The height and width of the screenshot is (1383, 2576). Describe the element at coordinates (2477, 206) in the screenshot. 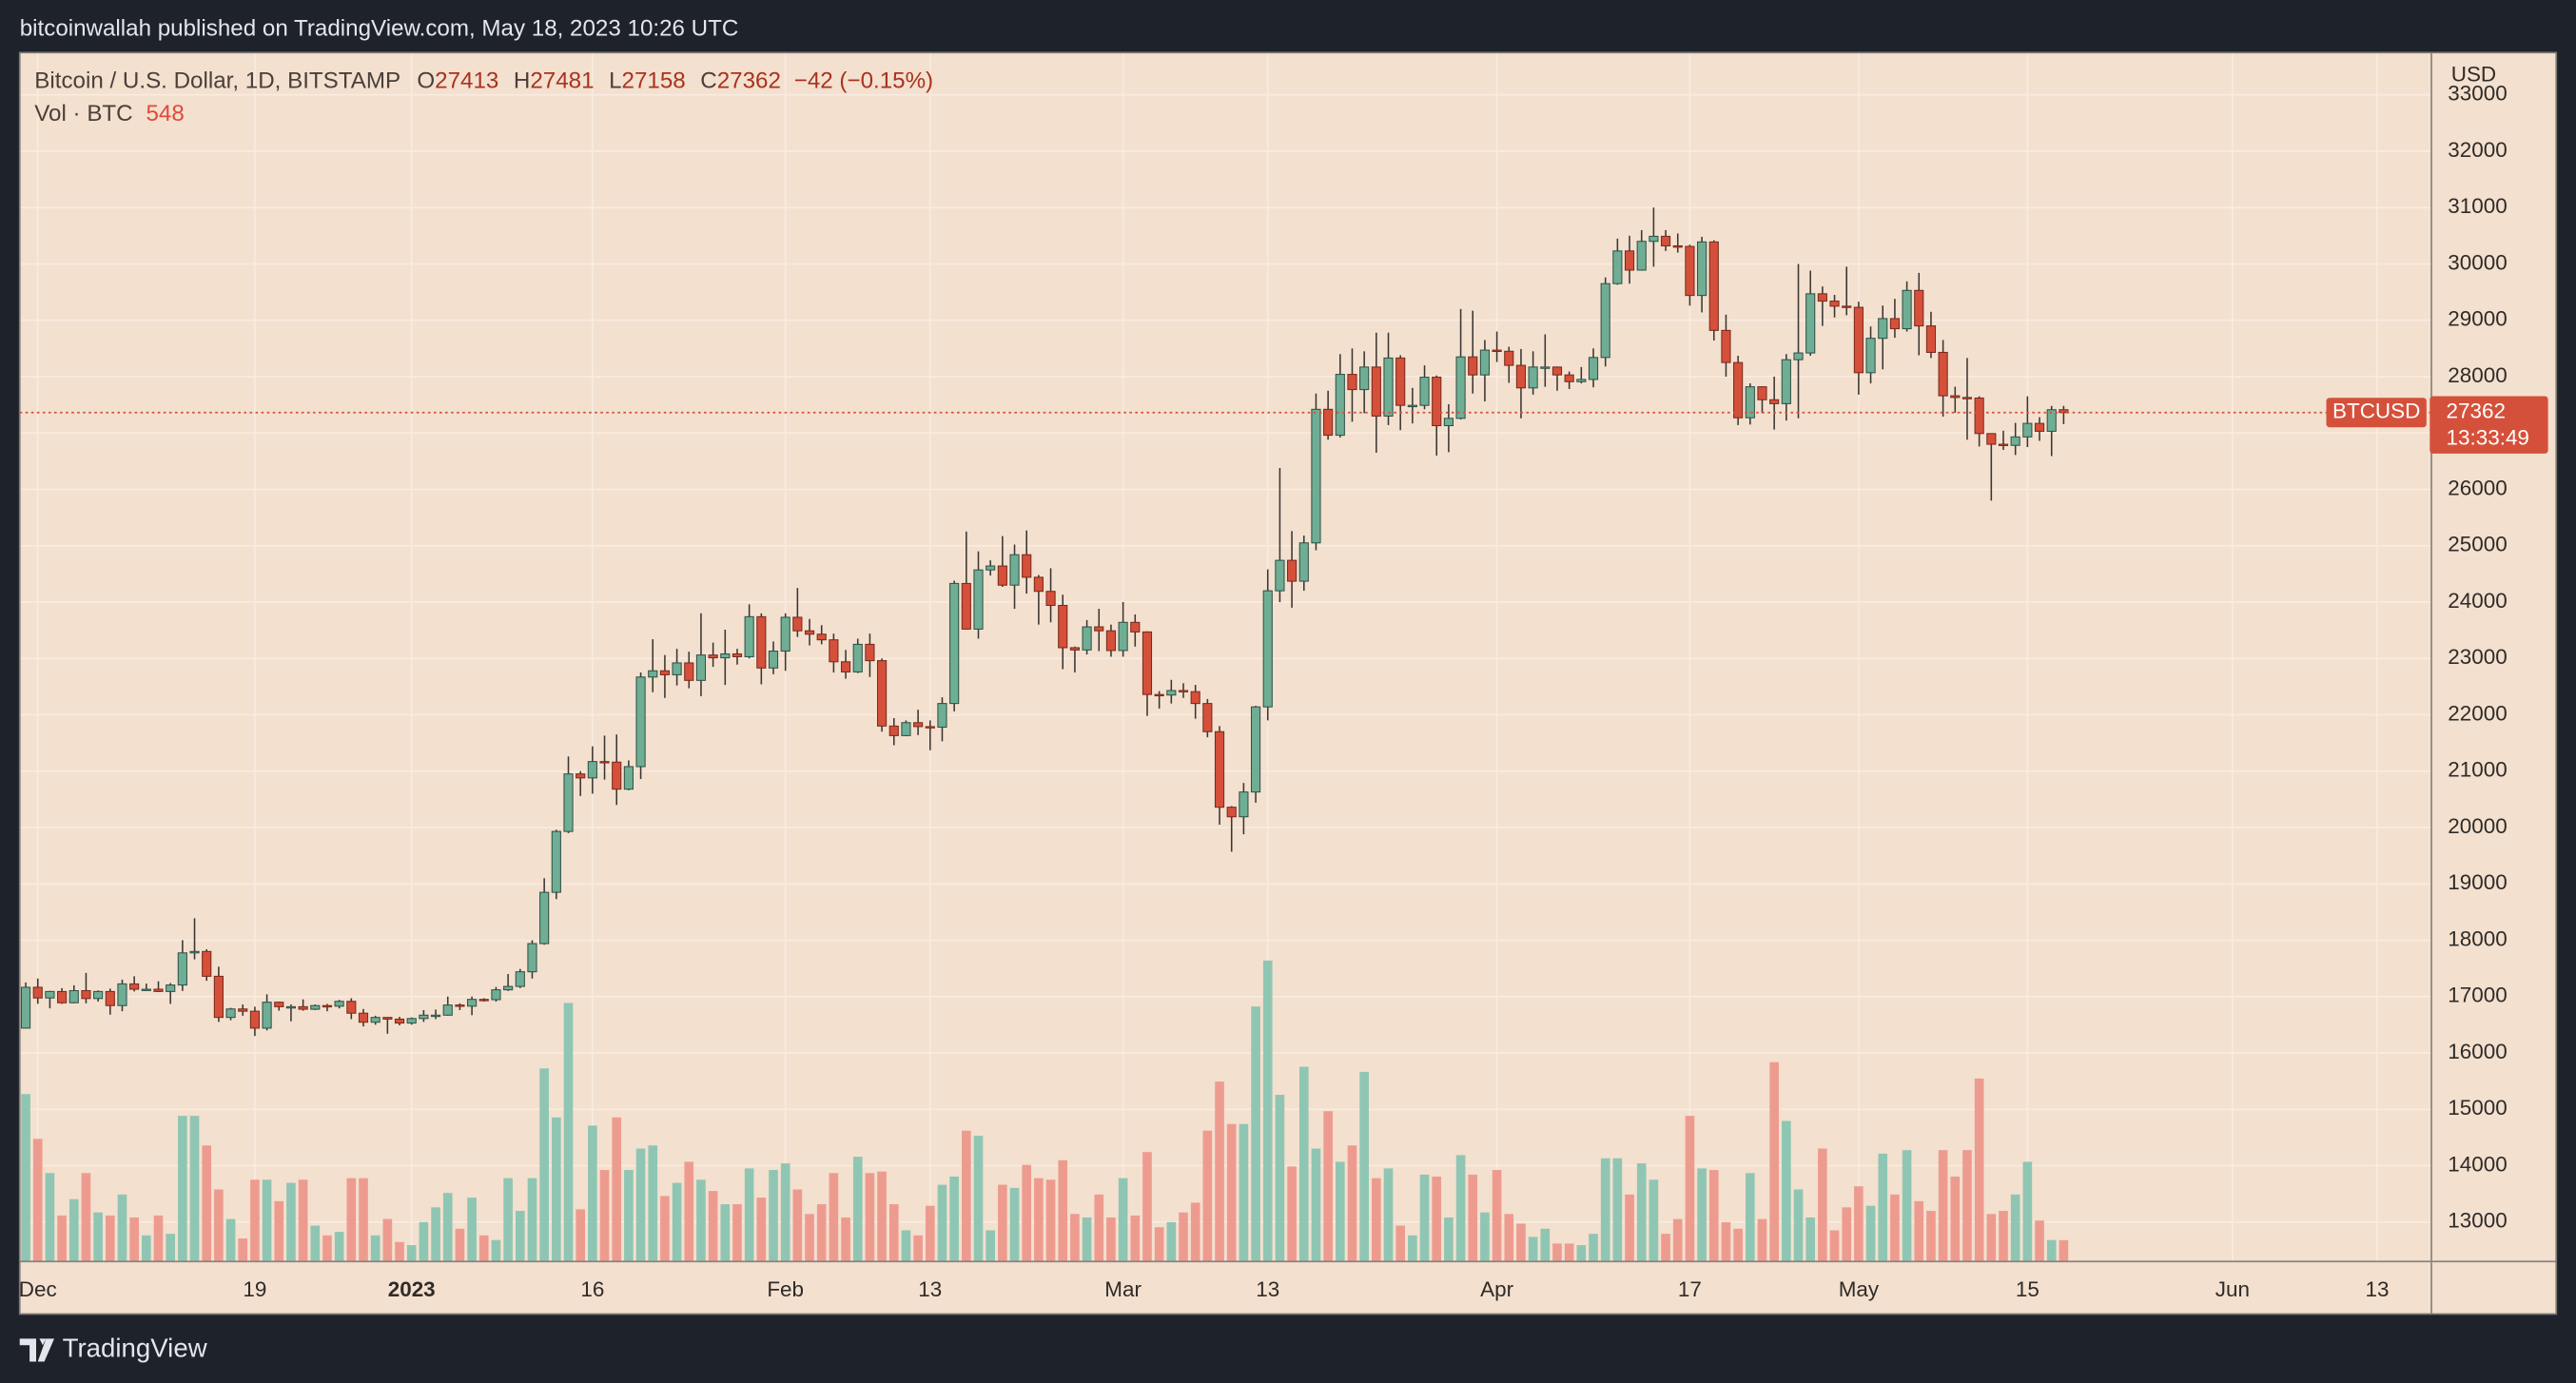

I see `y-tick-label: 31000` at that location.